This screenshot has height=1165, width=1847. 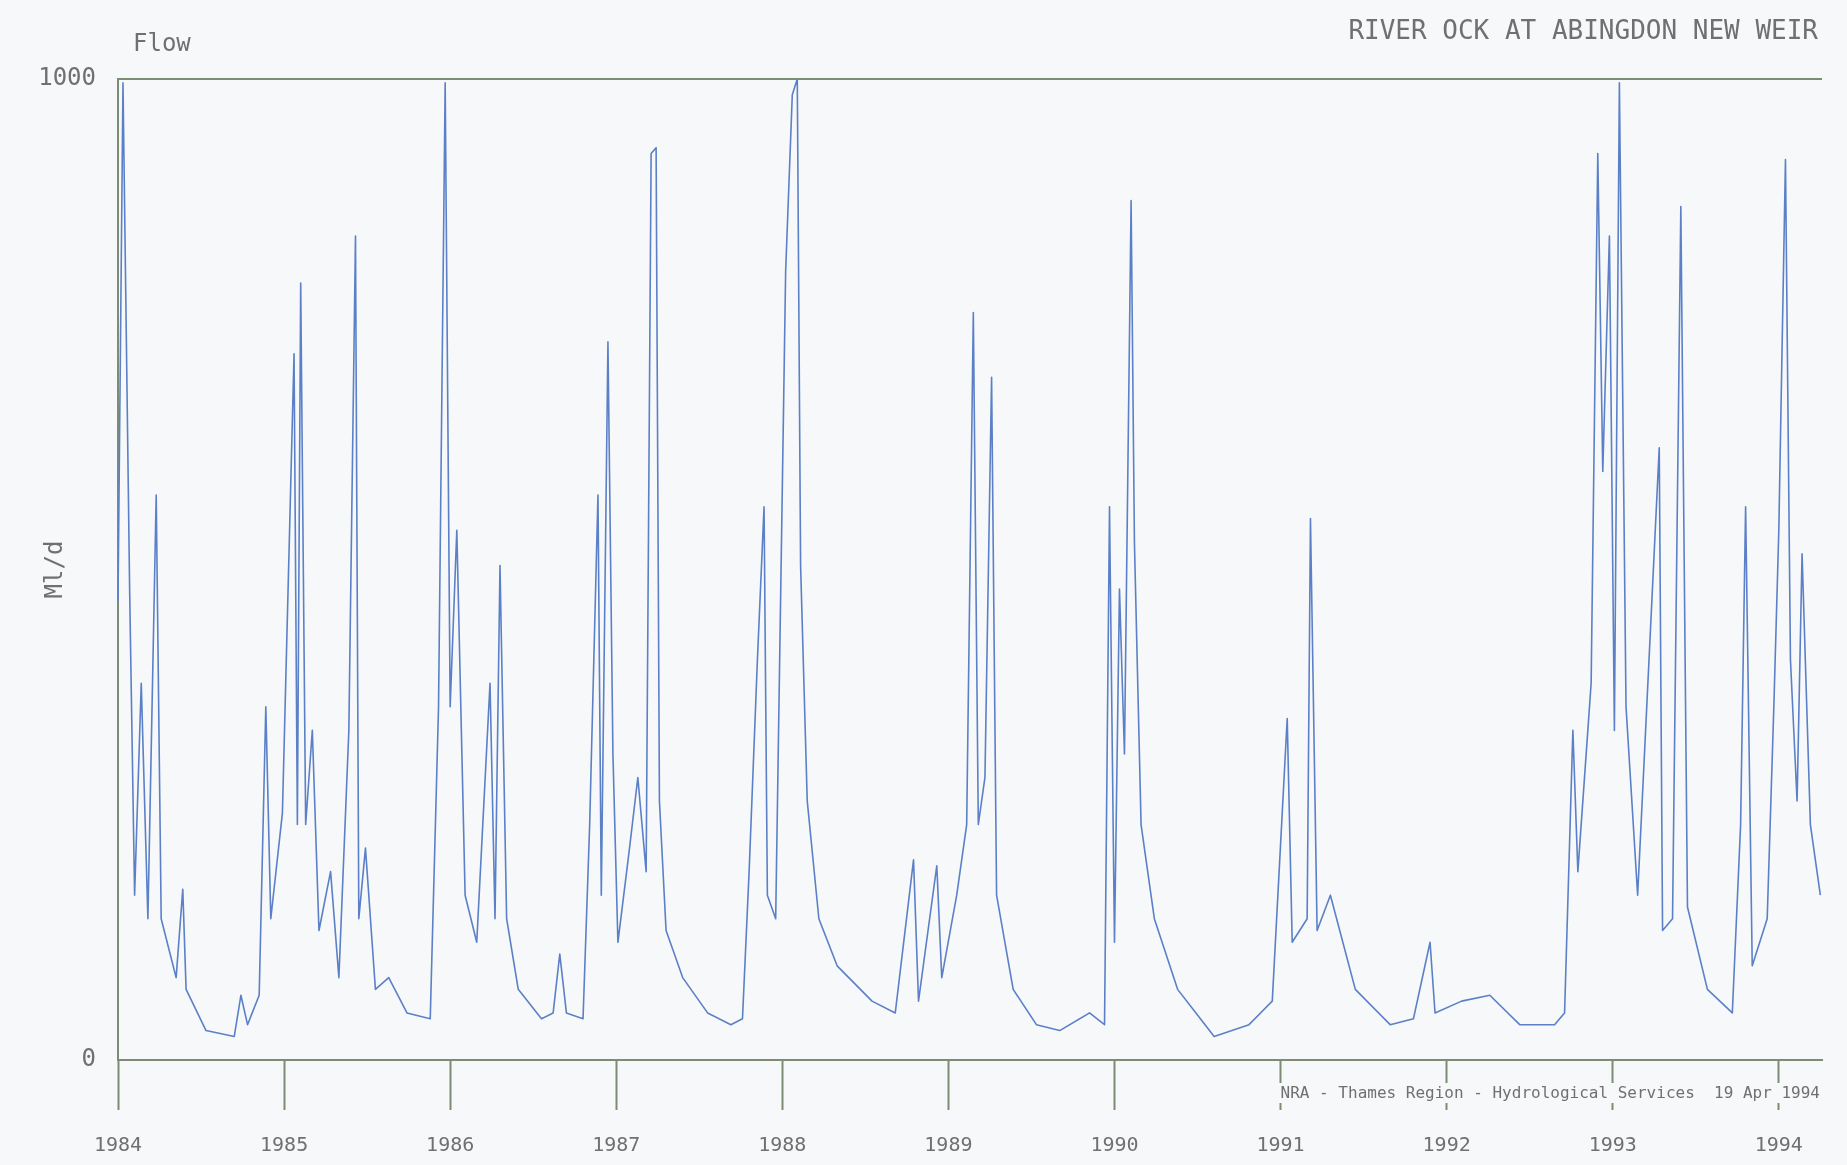 I want to click on chart-subtitle: Flow, so click(x=162, y=43).